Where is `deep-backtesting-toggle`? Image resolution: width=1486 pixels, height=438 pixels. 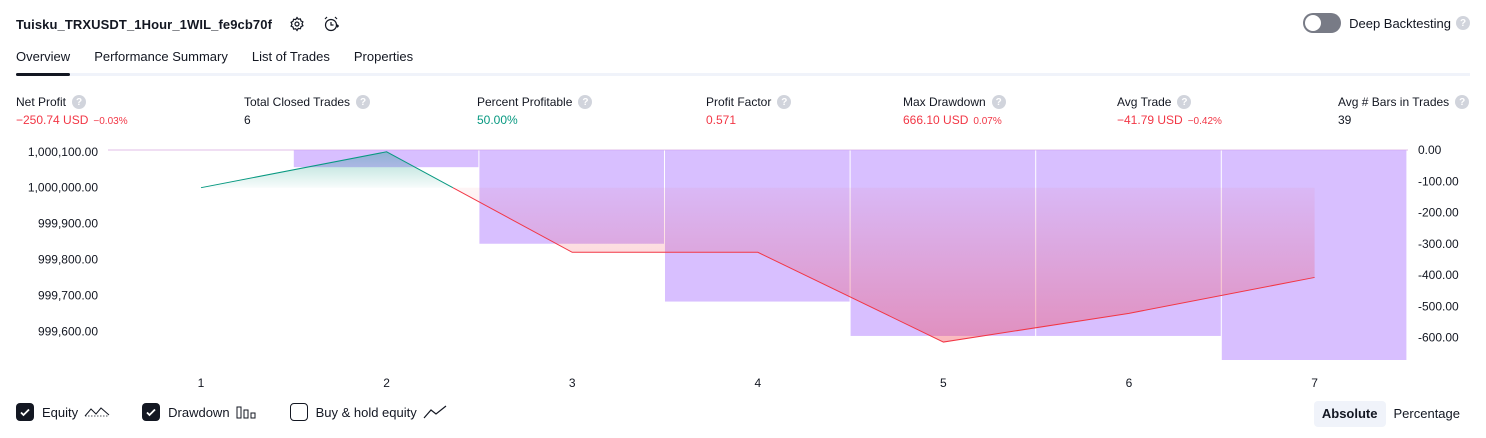 deep-backtesting-toggle is located at coordinates (1322, 23).